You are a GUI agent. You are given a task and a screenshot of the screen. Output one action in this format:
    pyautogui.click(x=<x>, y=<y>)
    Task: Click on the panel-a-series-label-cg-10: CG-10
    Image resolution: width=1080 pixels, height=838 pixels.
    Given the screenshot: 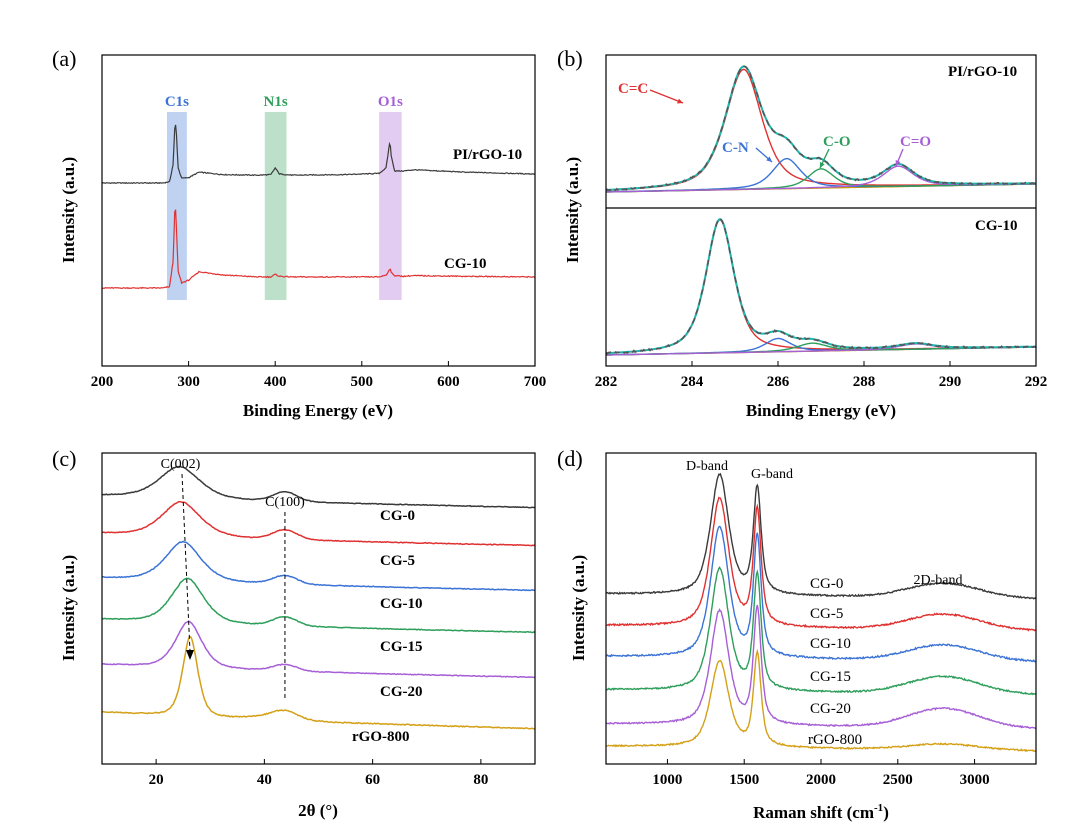 What is the action you would take?
    pyautogui.click(x=465, y=264)
    